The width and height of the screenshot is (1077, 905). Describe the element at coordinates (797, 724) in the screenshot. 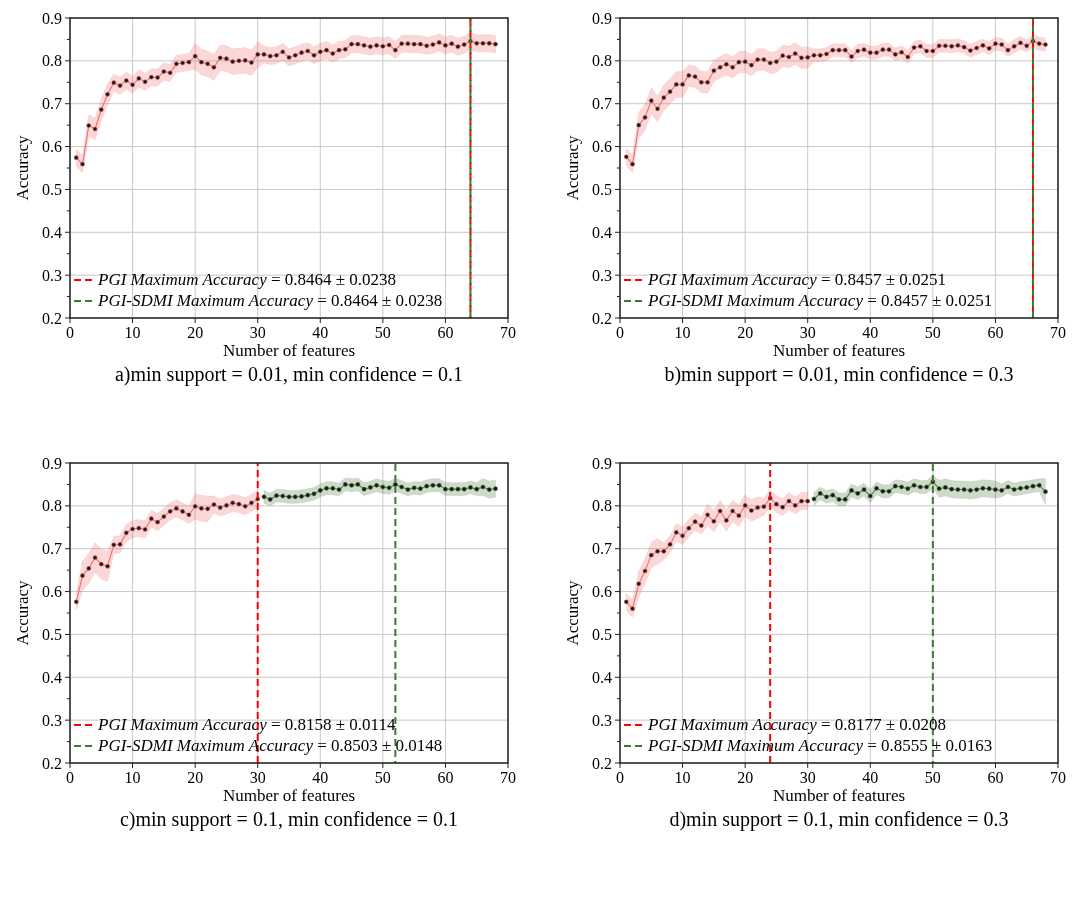

I see `legend-label: PGI Maximum Accuracy = 0.8177 ± 0.0208` at that location.